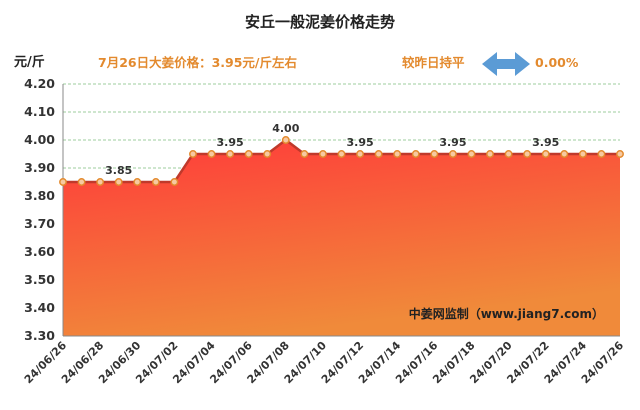 The height and width of the screenshot is (410, 640). I want to click on y-tick-label: 4.20, so click(39, 83).